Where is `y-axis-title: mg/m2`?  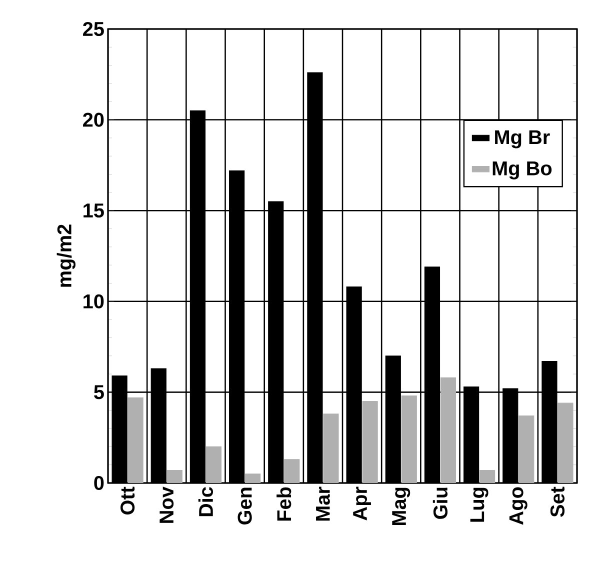 y-axis-title: mg/m2 is located at coordinates (66, 255).